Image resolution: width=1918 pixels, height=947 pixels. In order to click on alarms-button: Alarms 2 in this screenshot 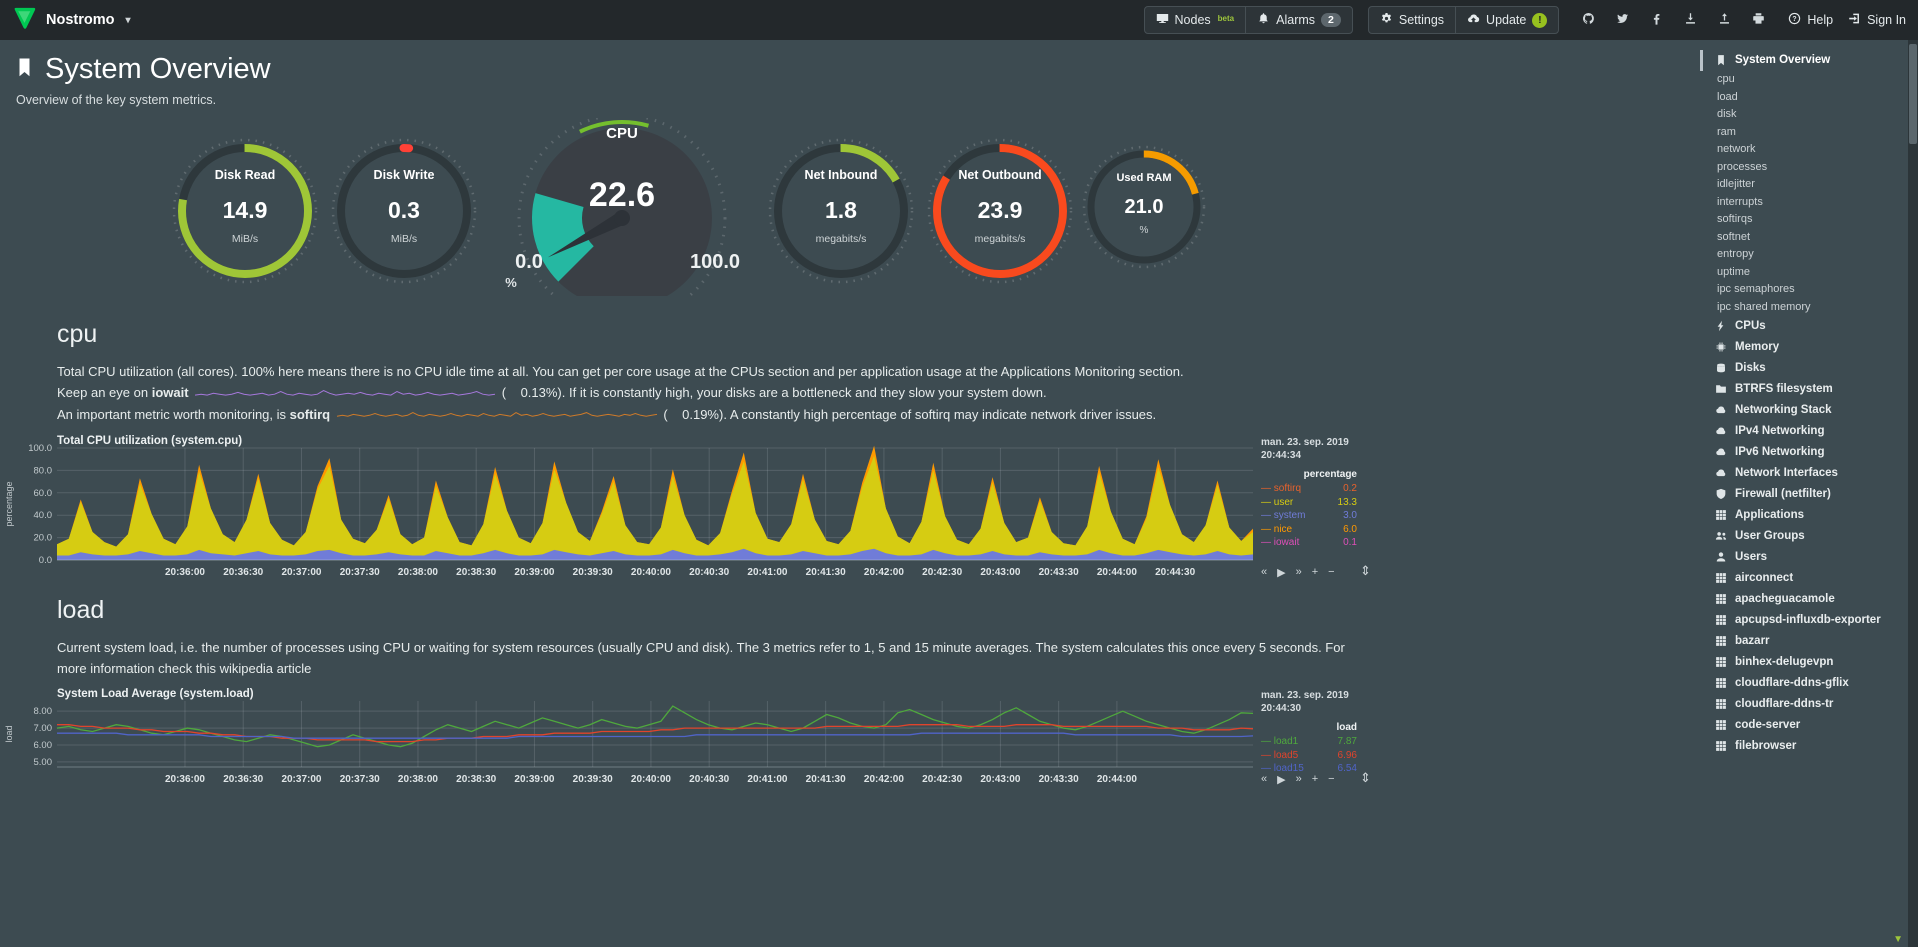, I will do `click(1299, 20)`.